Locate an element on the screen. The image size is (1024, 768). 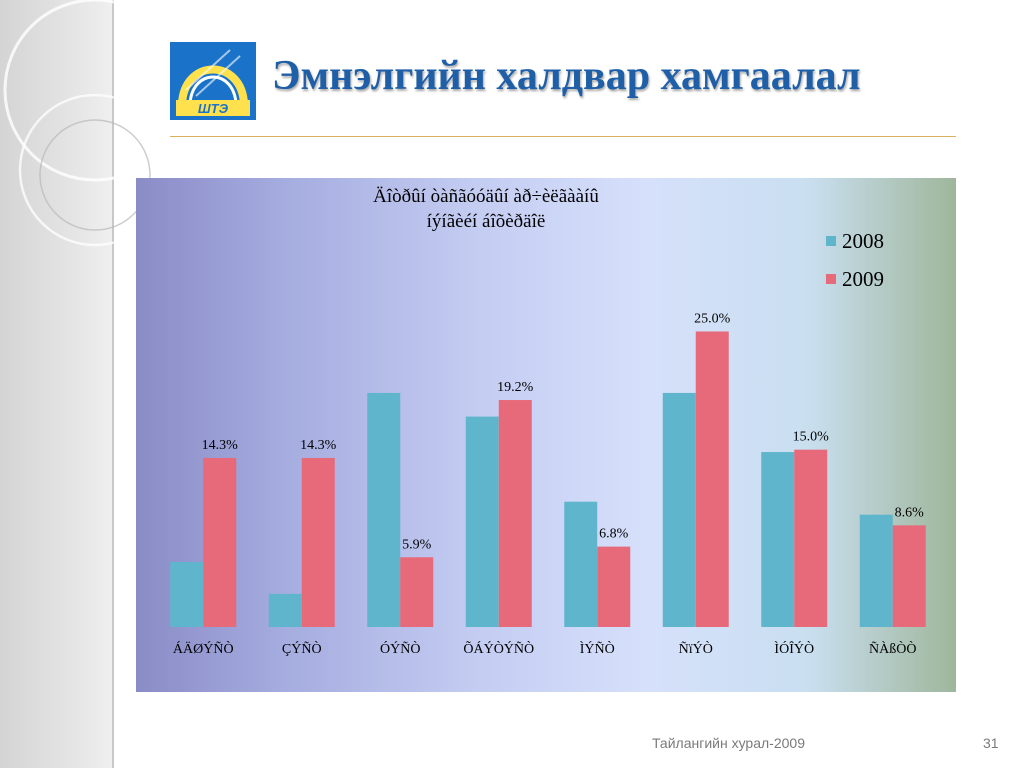
footer-text: Тайлангийн хурал-2009 is located at coordinates (728, 743).